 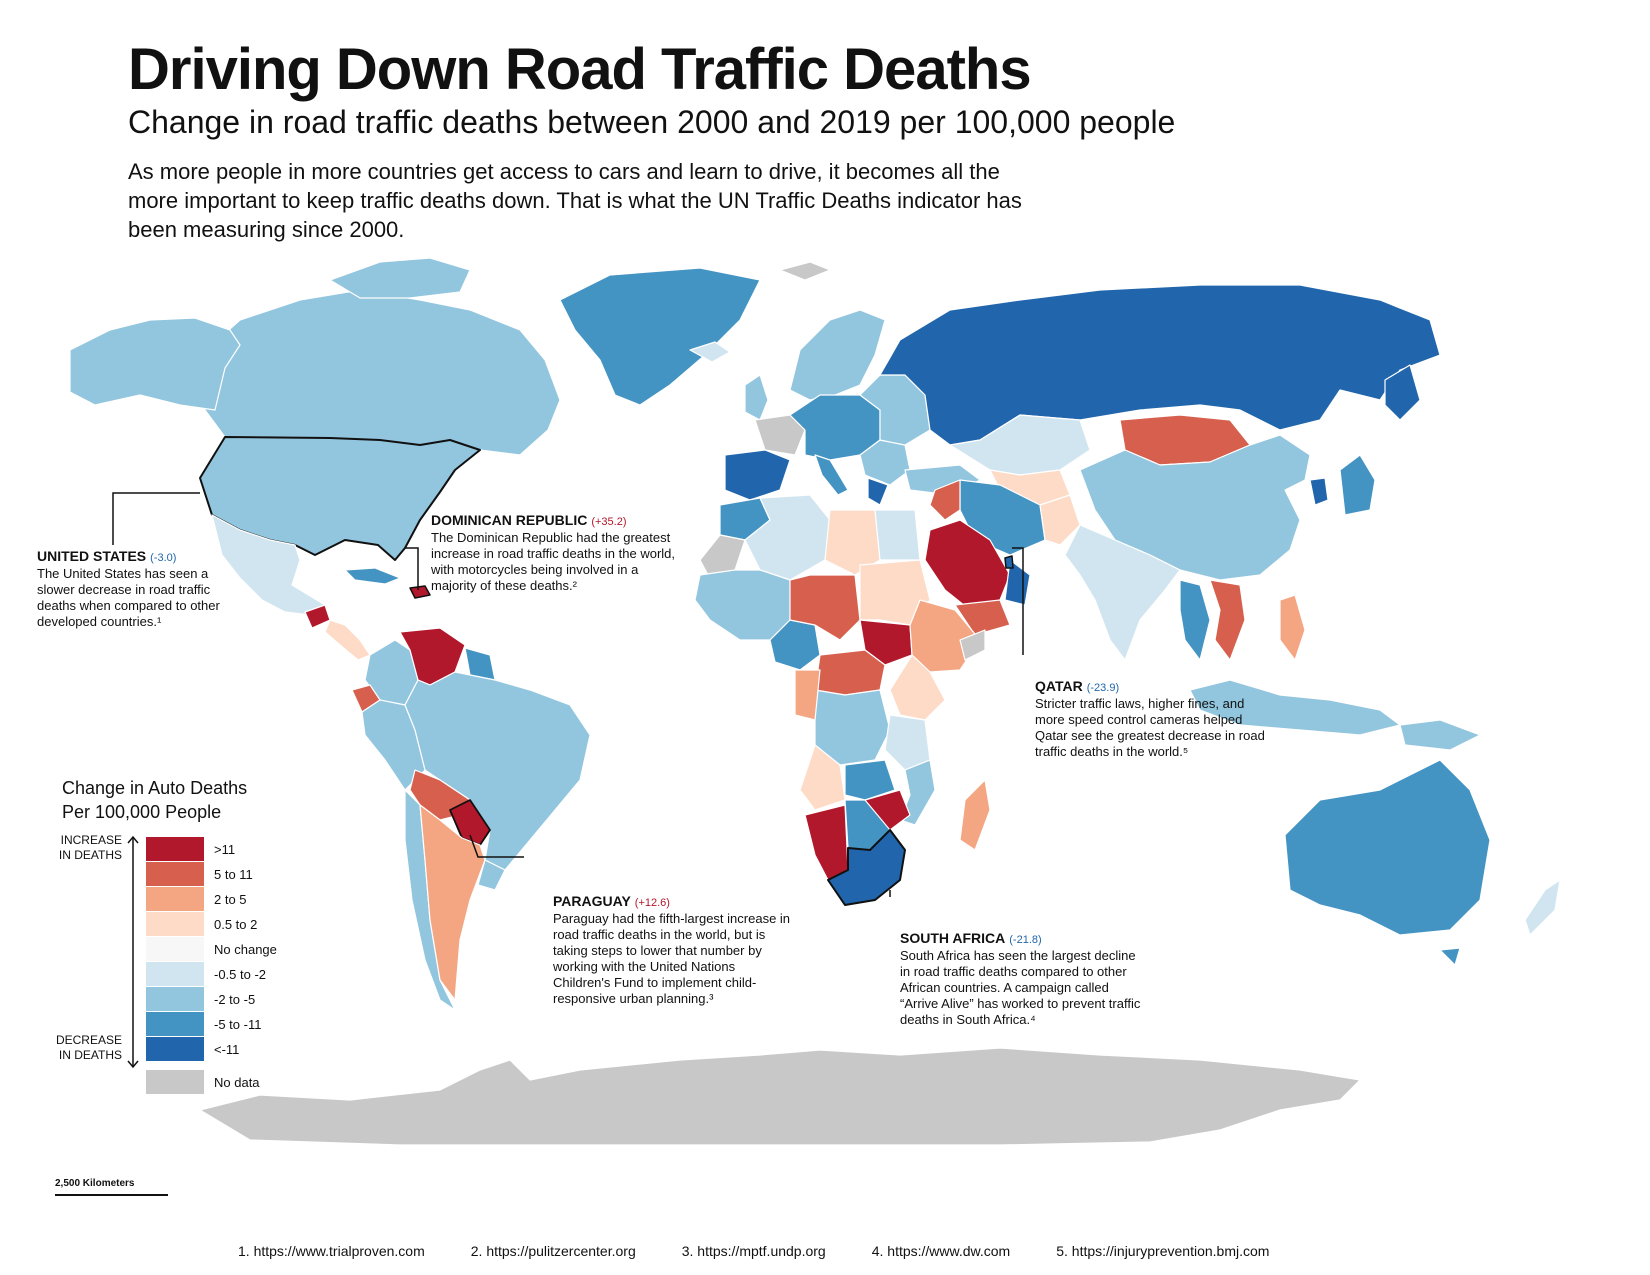 What do you see at coordinates (497, 771) in the screenshot?
I see `region-brazil` at bounding box center [497, 771].